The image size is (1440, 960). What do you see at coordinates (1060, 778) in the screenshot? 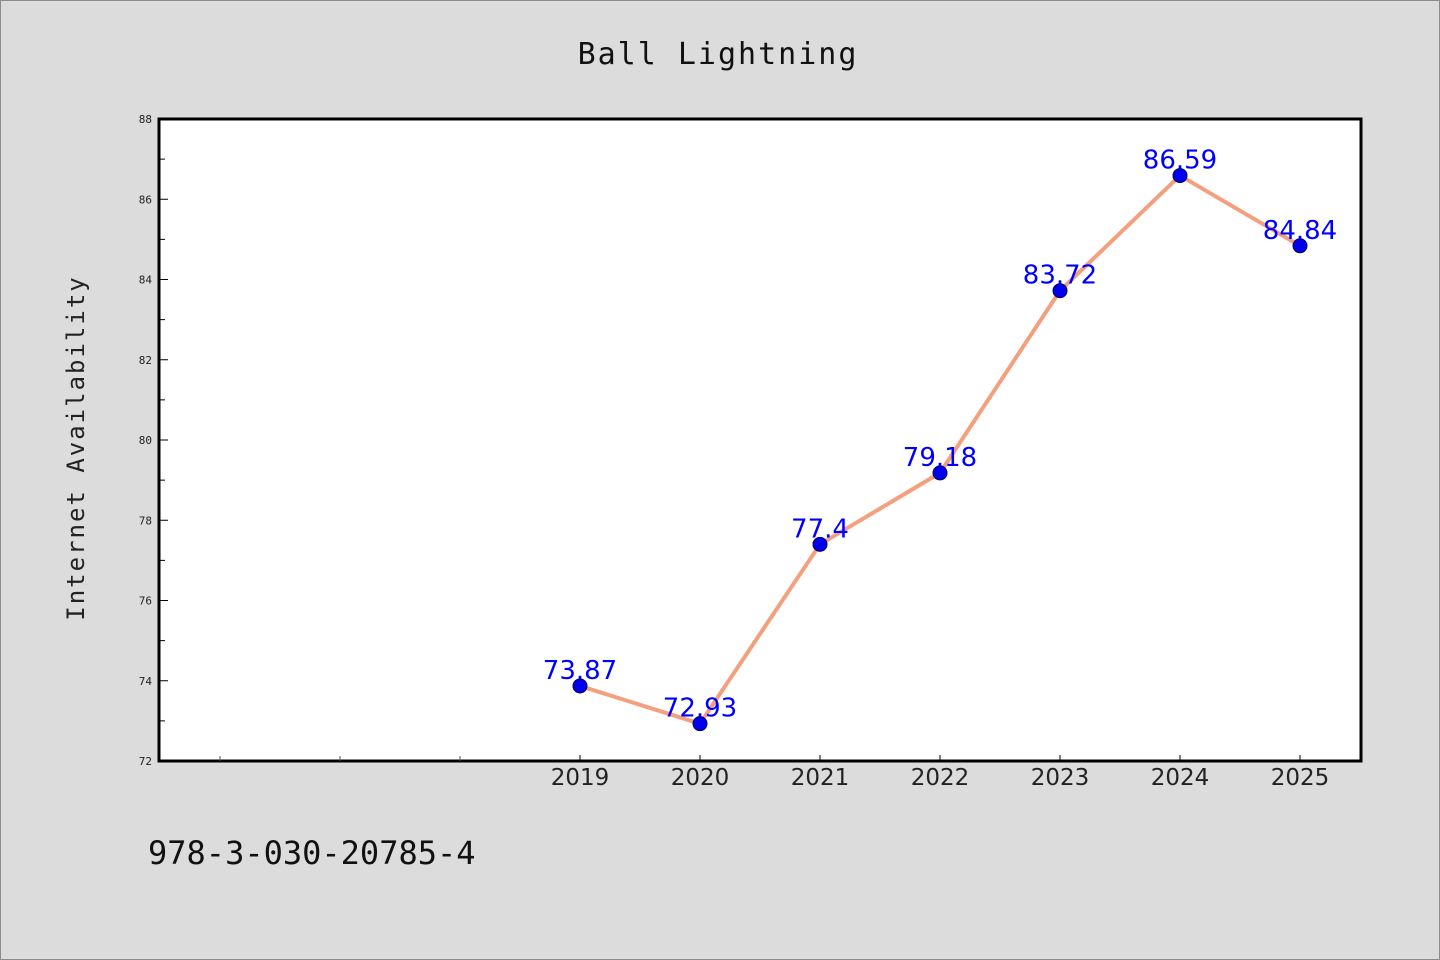
I see `x-tick-label: 2023` at bounding box center [1060, 778].